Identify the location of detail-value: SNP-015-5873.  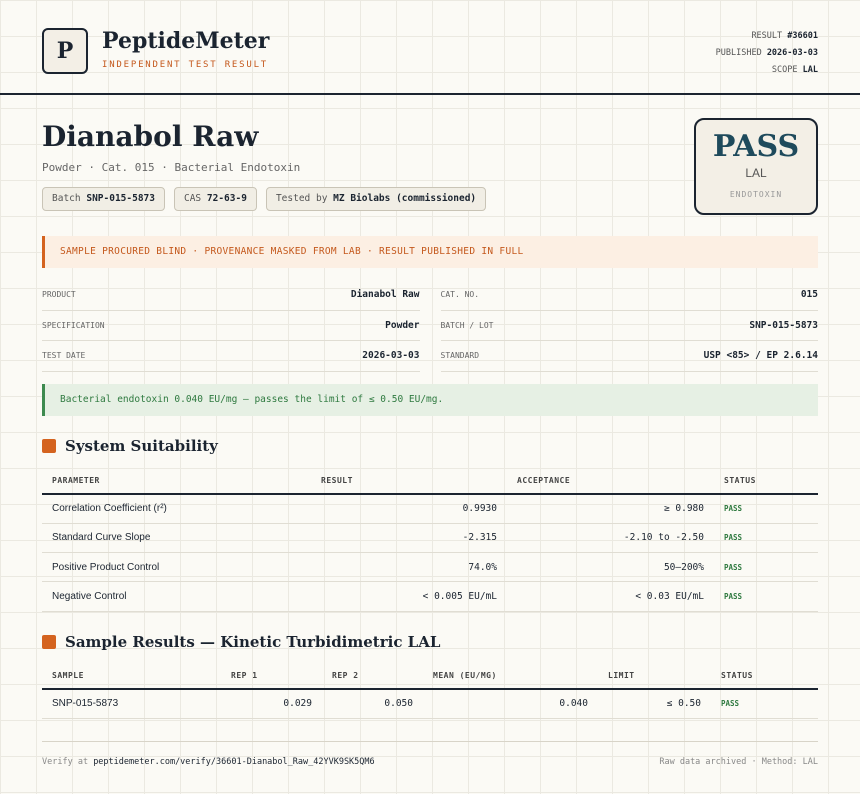
(783, 325).